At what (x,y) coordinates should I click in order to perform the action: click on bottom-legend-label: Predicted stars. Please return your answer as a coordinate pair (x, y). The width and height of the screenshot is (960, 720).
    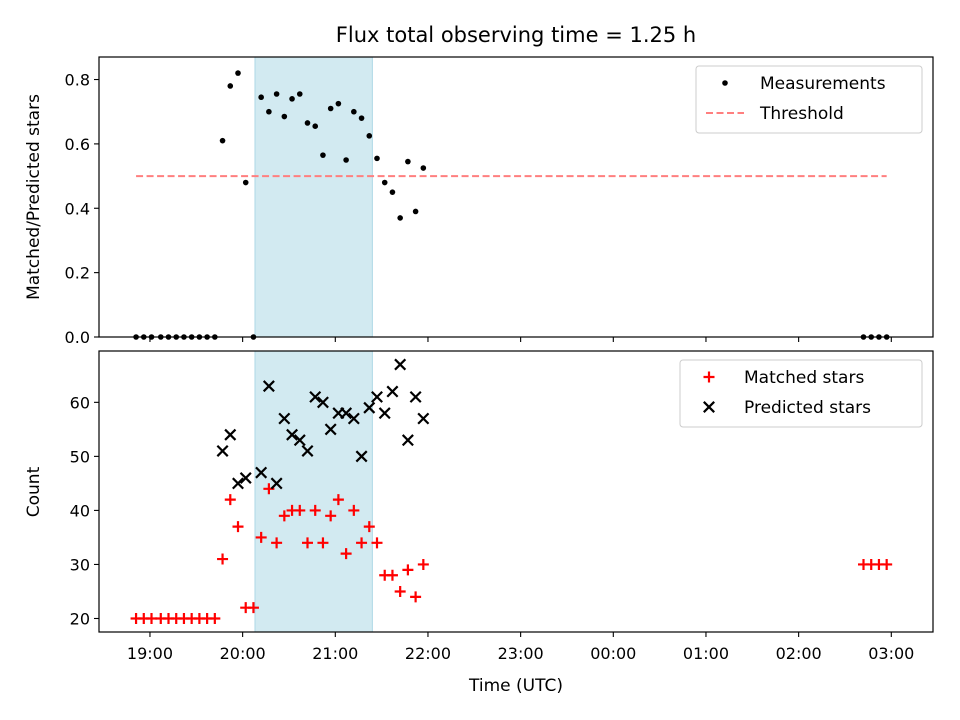
    Looking at the image, I should click on (807, 408).